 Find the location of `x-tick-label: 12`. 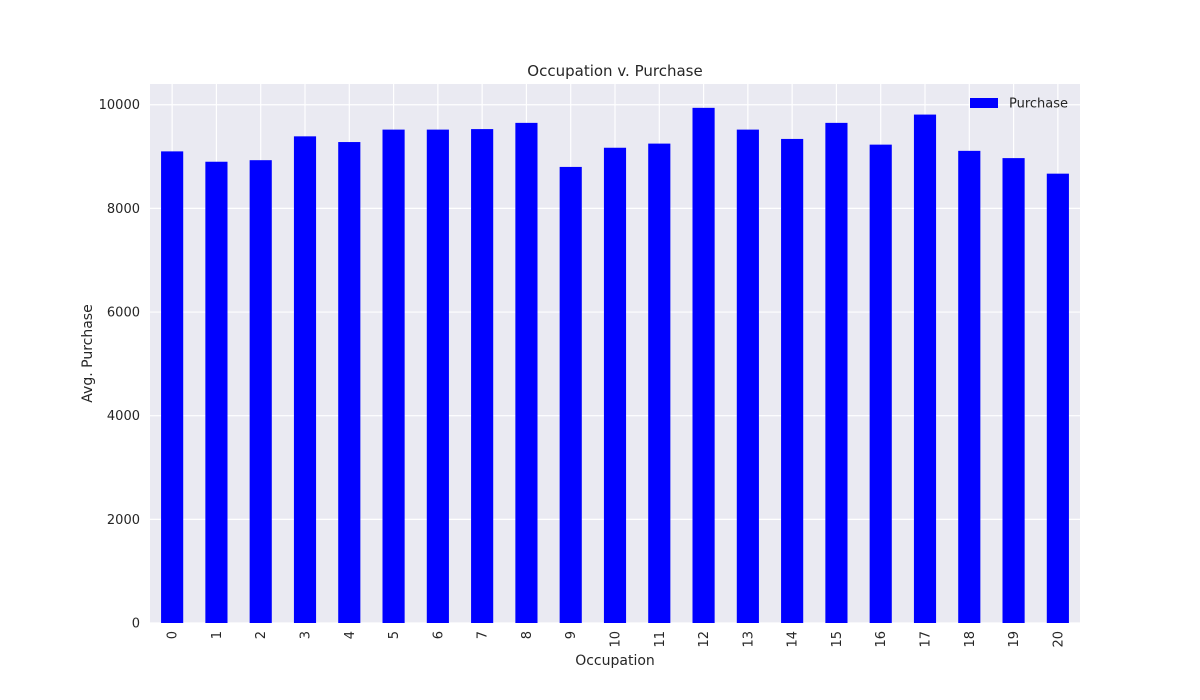

x-tick-label: 12 is located at coordinates (704, 639).